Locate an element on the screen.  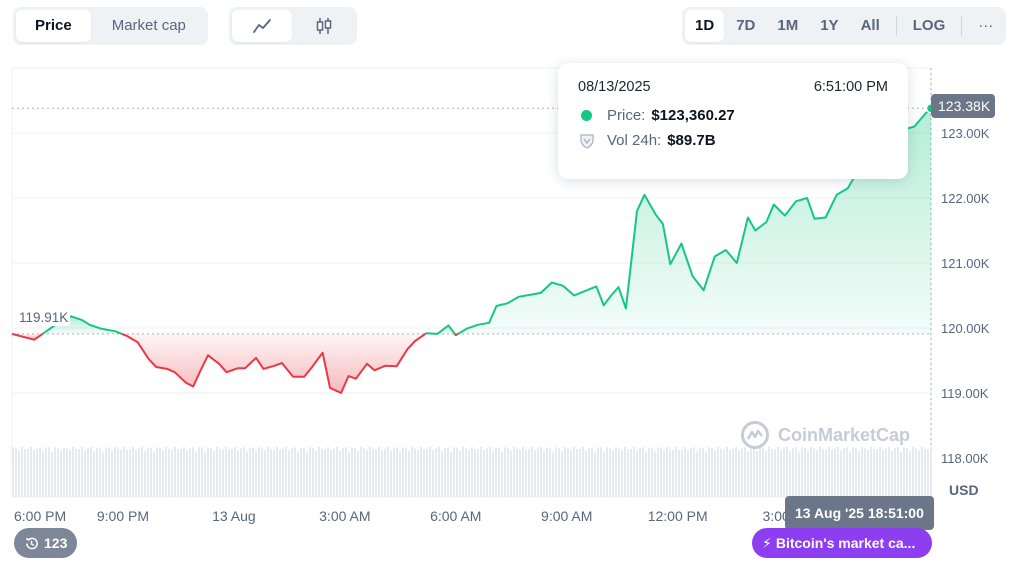
history-count: 123 is located at coordinates (56, 543).